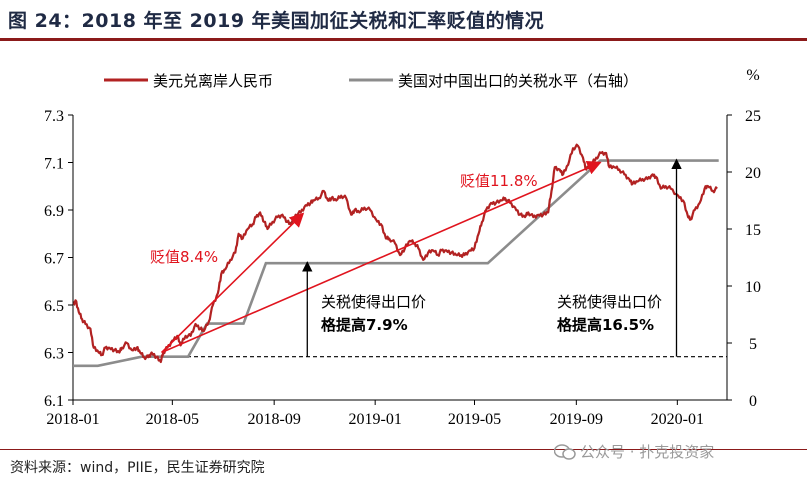 The image size is (807, 484). What do you see at coordinates (605, 325) in the screenshot?
I see `label-tariff-note-2-line2: 格提高16.5%` at bounding box center [605, 325].